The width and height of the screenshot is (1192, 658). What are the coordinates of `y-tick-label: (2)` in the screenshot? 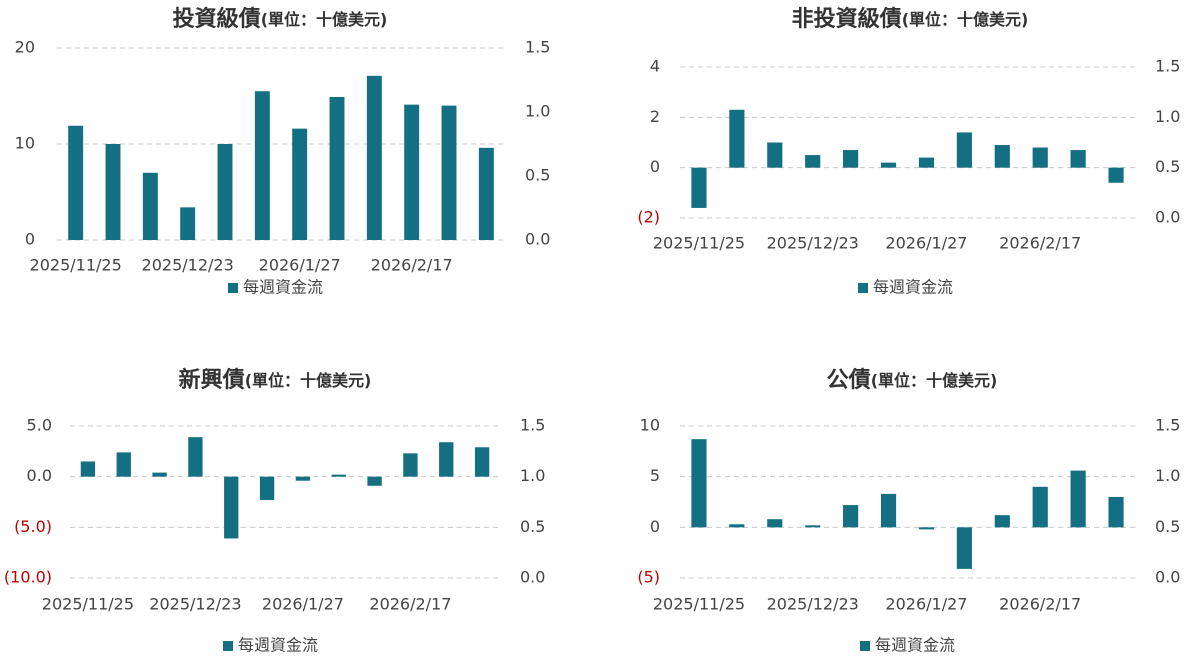 It's located at (648, 217).